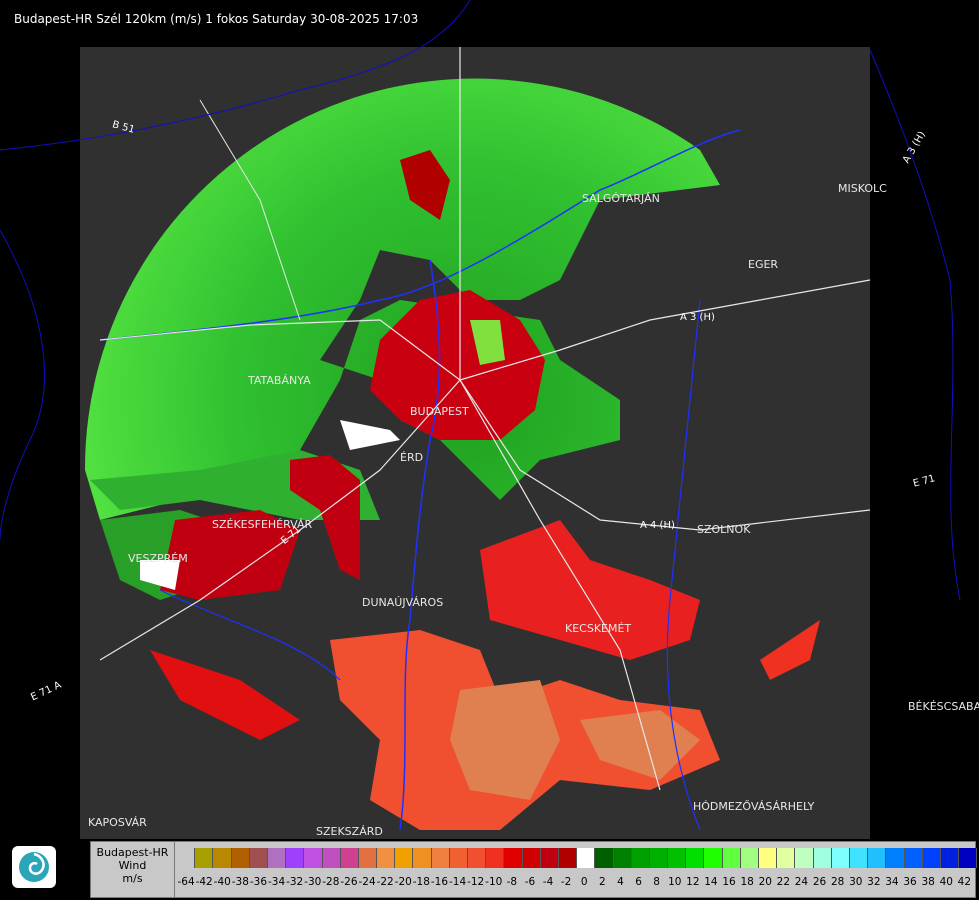  What do you see at coordinates (675, 882) in the screenshot?
I see `legend-tick-label: 10` at bounding box center [675, 882].